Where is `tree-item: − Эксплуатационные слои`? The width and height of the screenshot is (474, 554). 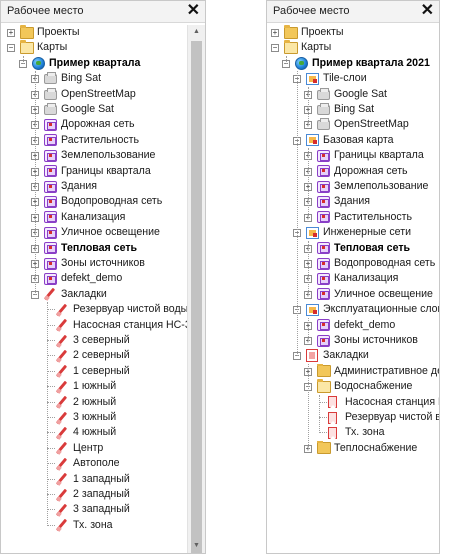 tree-item: − Эксплуатационные слои is located at coordinates (353, 309).